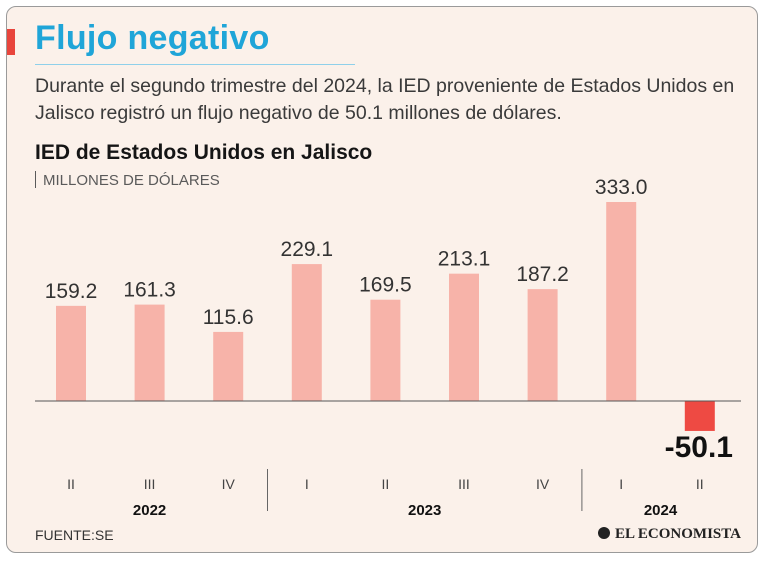 The width and height of the screenshot is (768, 561). What do you see at coordinates (621, 484) in the screenshot?
I see `quarter-tick-7: I` at bounding box center [621, 484].